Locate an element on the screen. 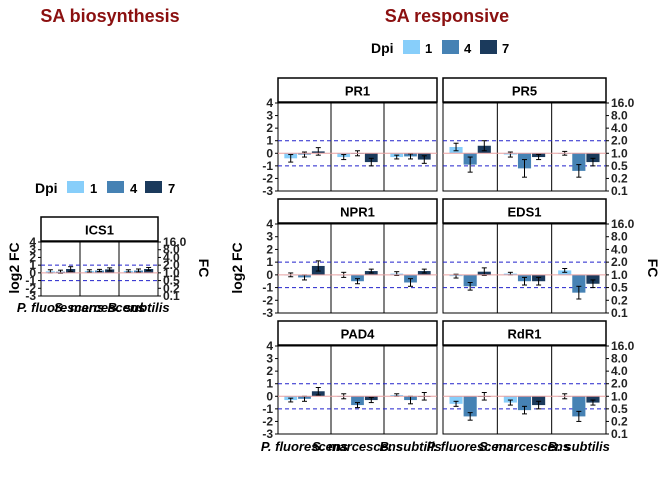  panel-strip-label: RdR1 is located at coordinates (525, 334).